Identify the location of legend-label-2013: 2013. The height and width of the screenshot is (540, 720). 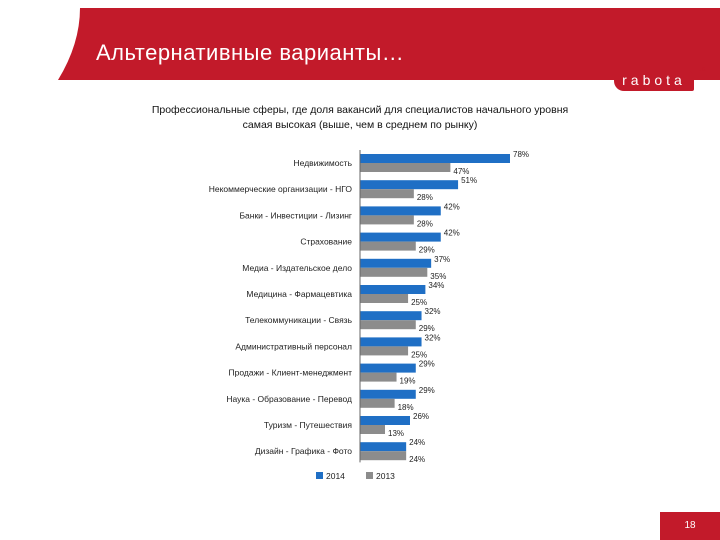
(385, 476).